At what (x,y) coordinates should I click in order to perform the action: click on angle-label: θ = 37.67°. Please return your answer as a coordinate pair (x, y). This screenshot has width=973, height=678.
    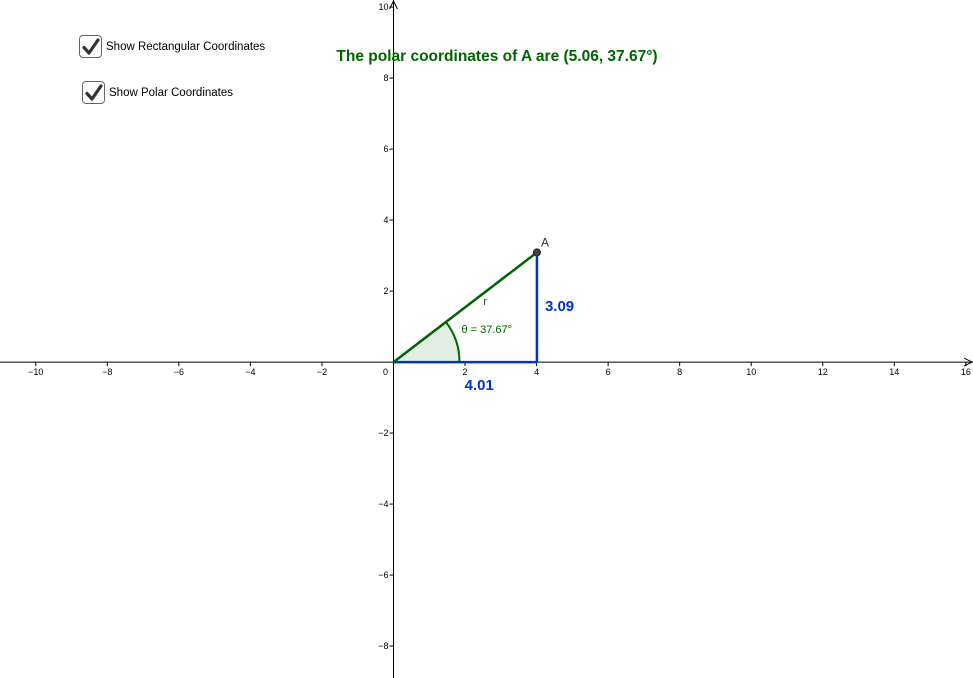
    Looking at the image, I should click on (486, 330).